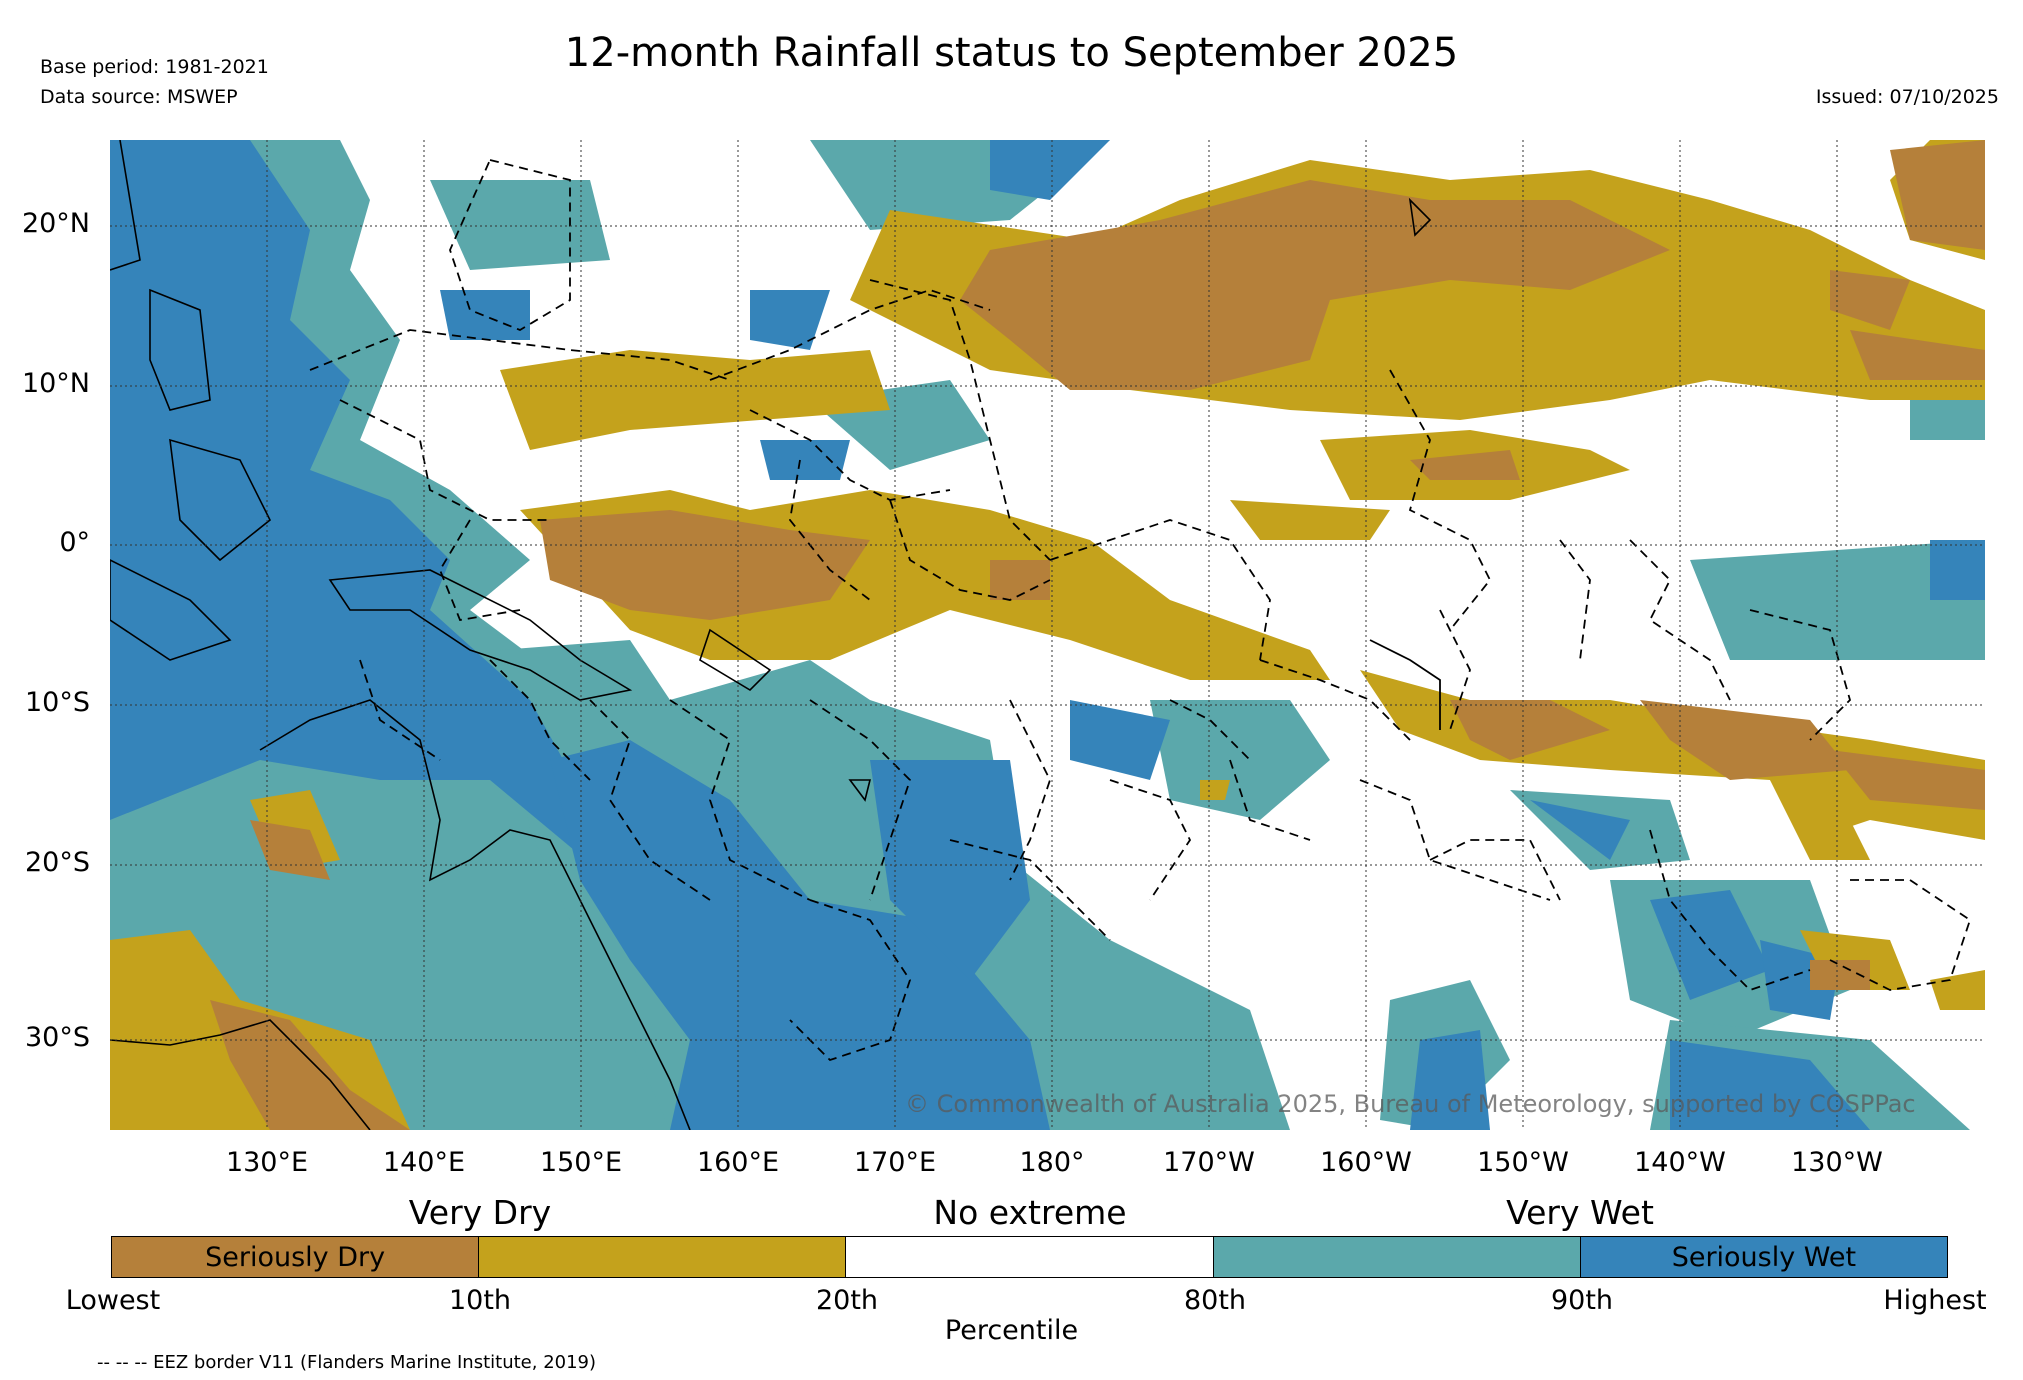 Image resolution: width=2023 pixels, height=1380 pixels. Describe the element at coordinates (57, 1037) in the screenshot. I see `lat-label-30s: 30°S` at that location.